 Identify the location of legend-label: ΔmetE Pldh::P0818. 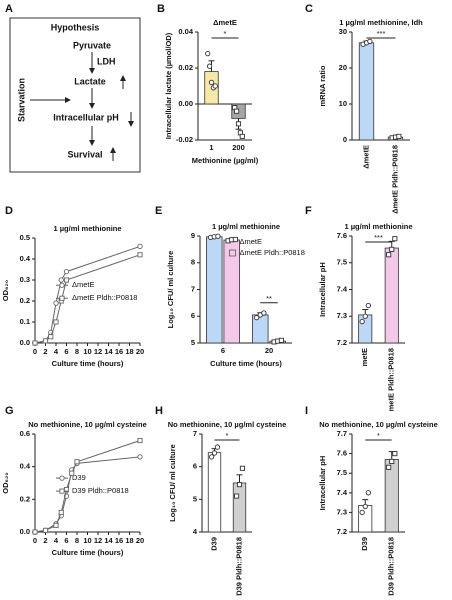
(104, 297).